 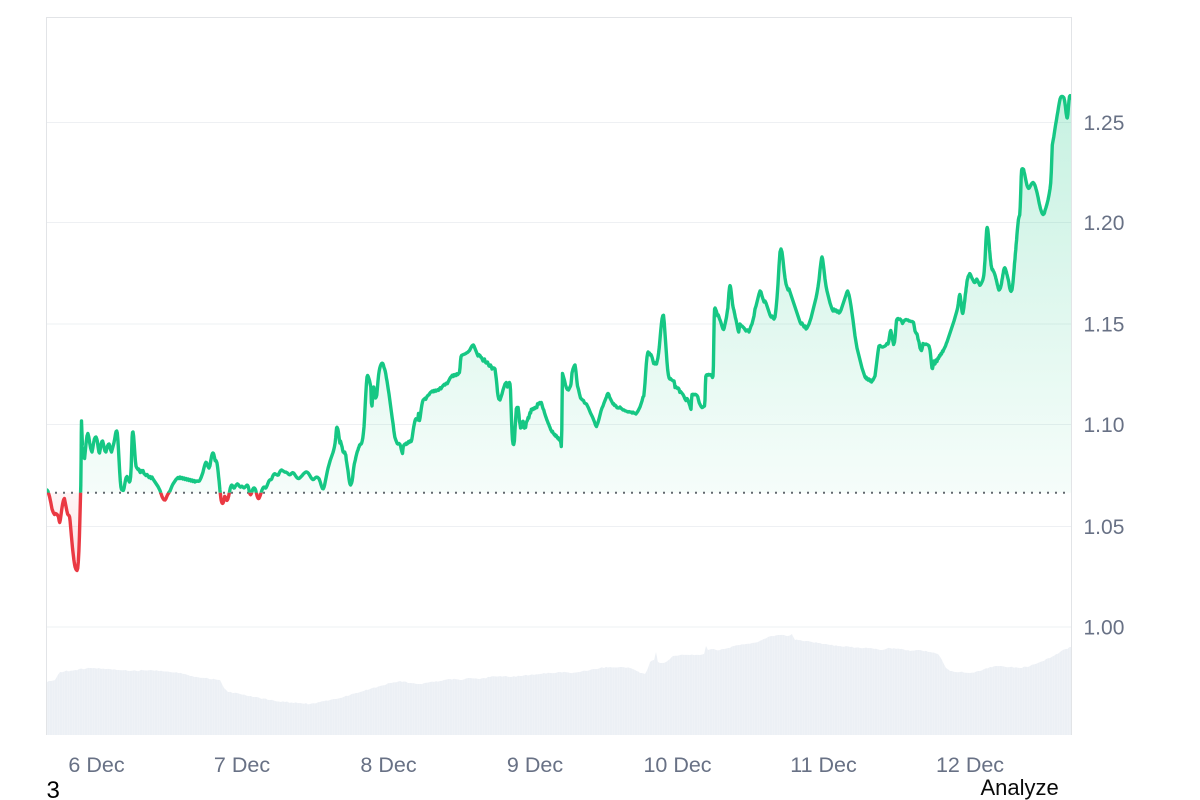 What do you see at coordinates (388, 765) in the screenshot?
I see `svg-text: 8 Dec` at bounding box center [388, 765].